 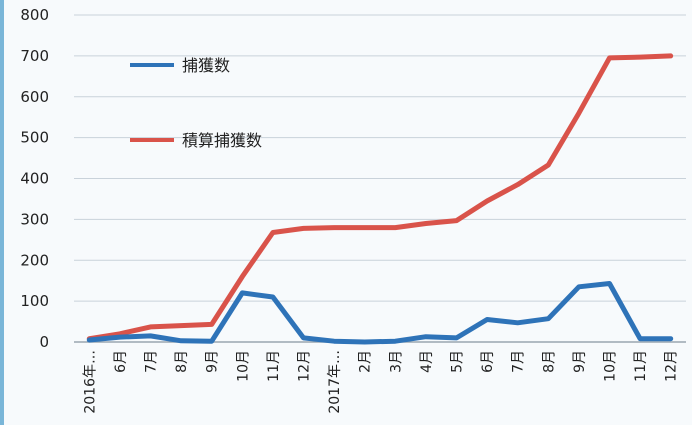 What do you see at coordinates (34, 301) in the screenshot?
I see `y-tick-label: 100` at bounding box center [34, 301].